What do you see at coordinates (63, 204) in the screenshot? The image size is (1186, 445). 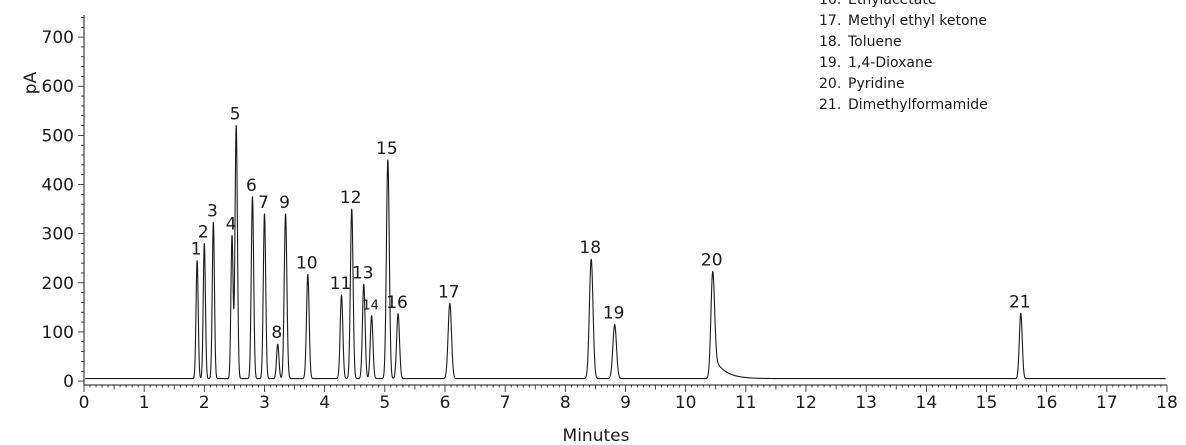 I see `y-axis-ticks: 0 100 200 300 400 500 600 700` at bounding box center [63, 204].